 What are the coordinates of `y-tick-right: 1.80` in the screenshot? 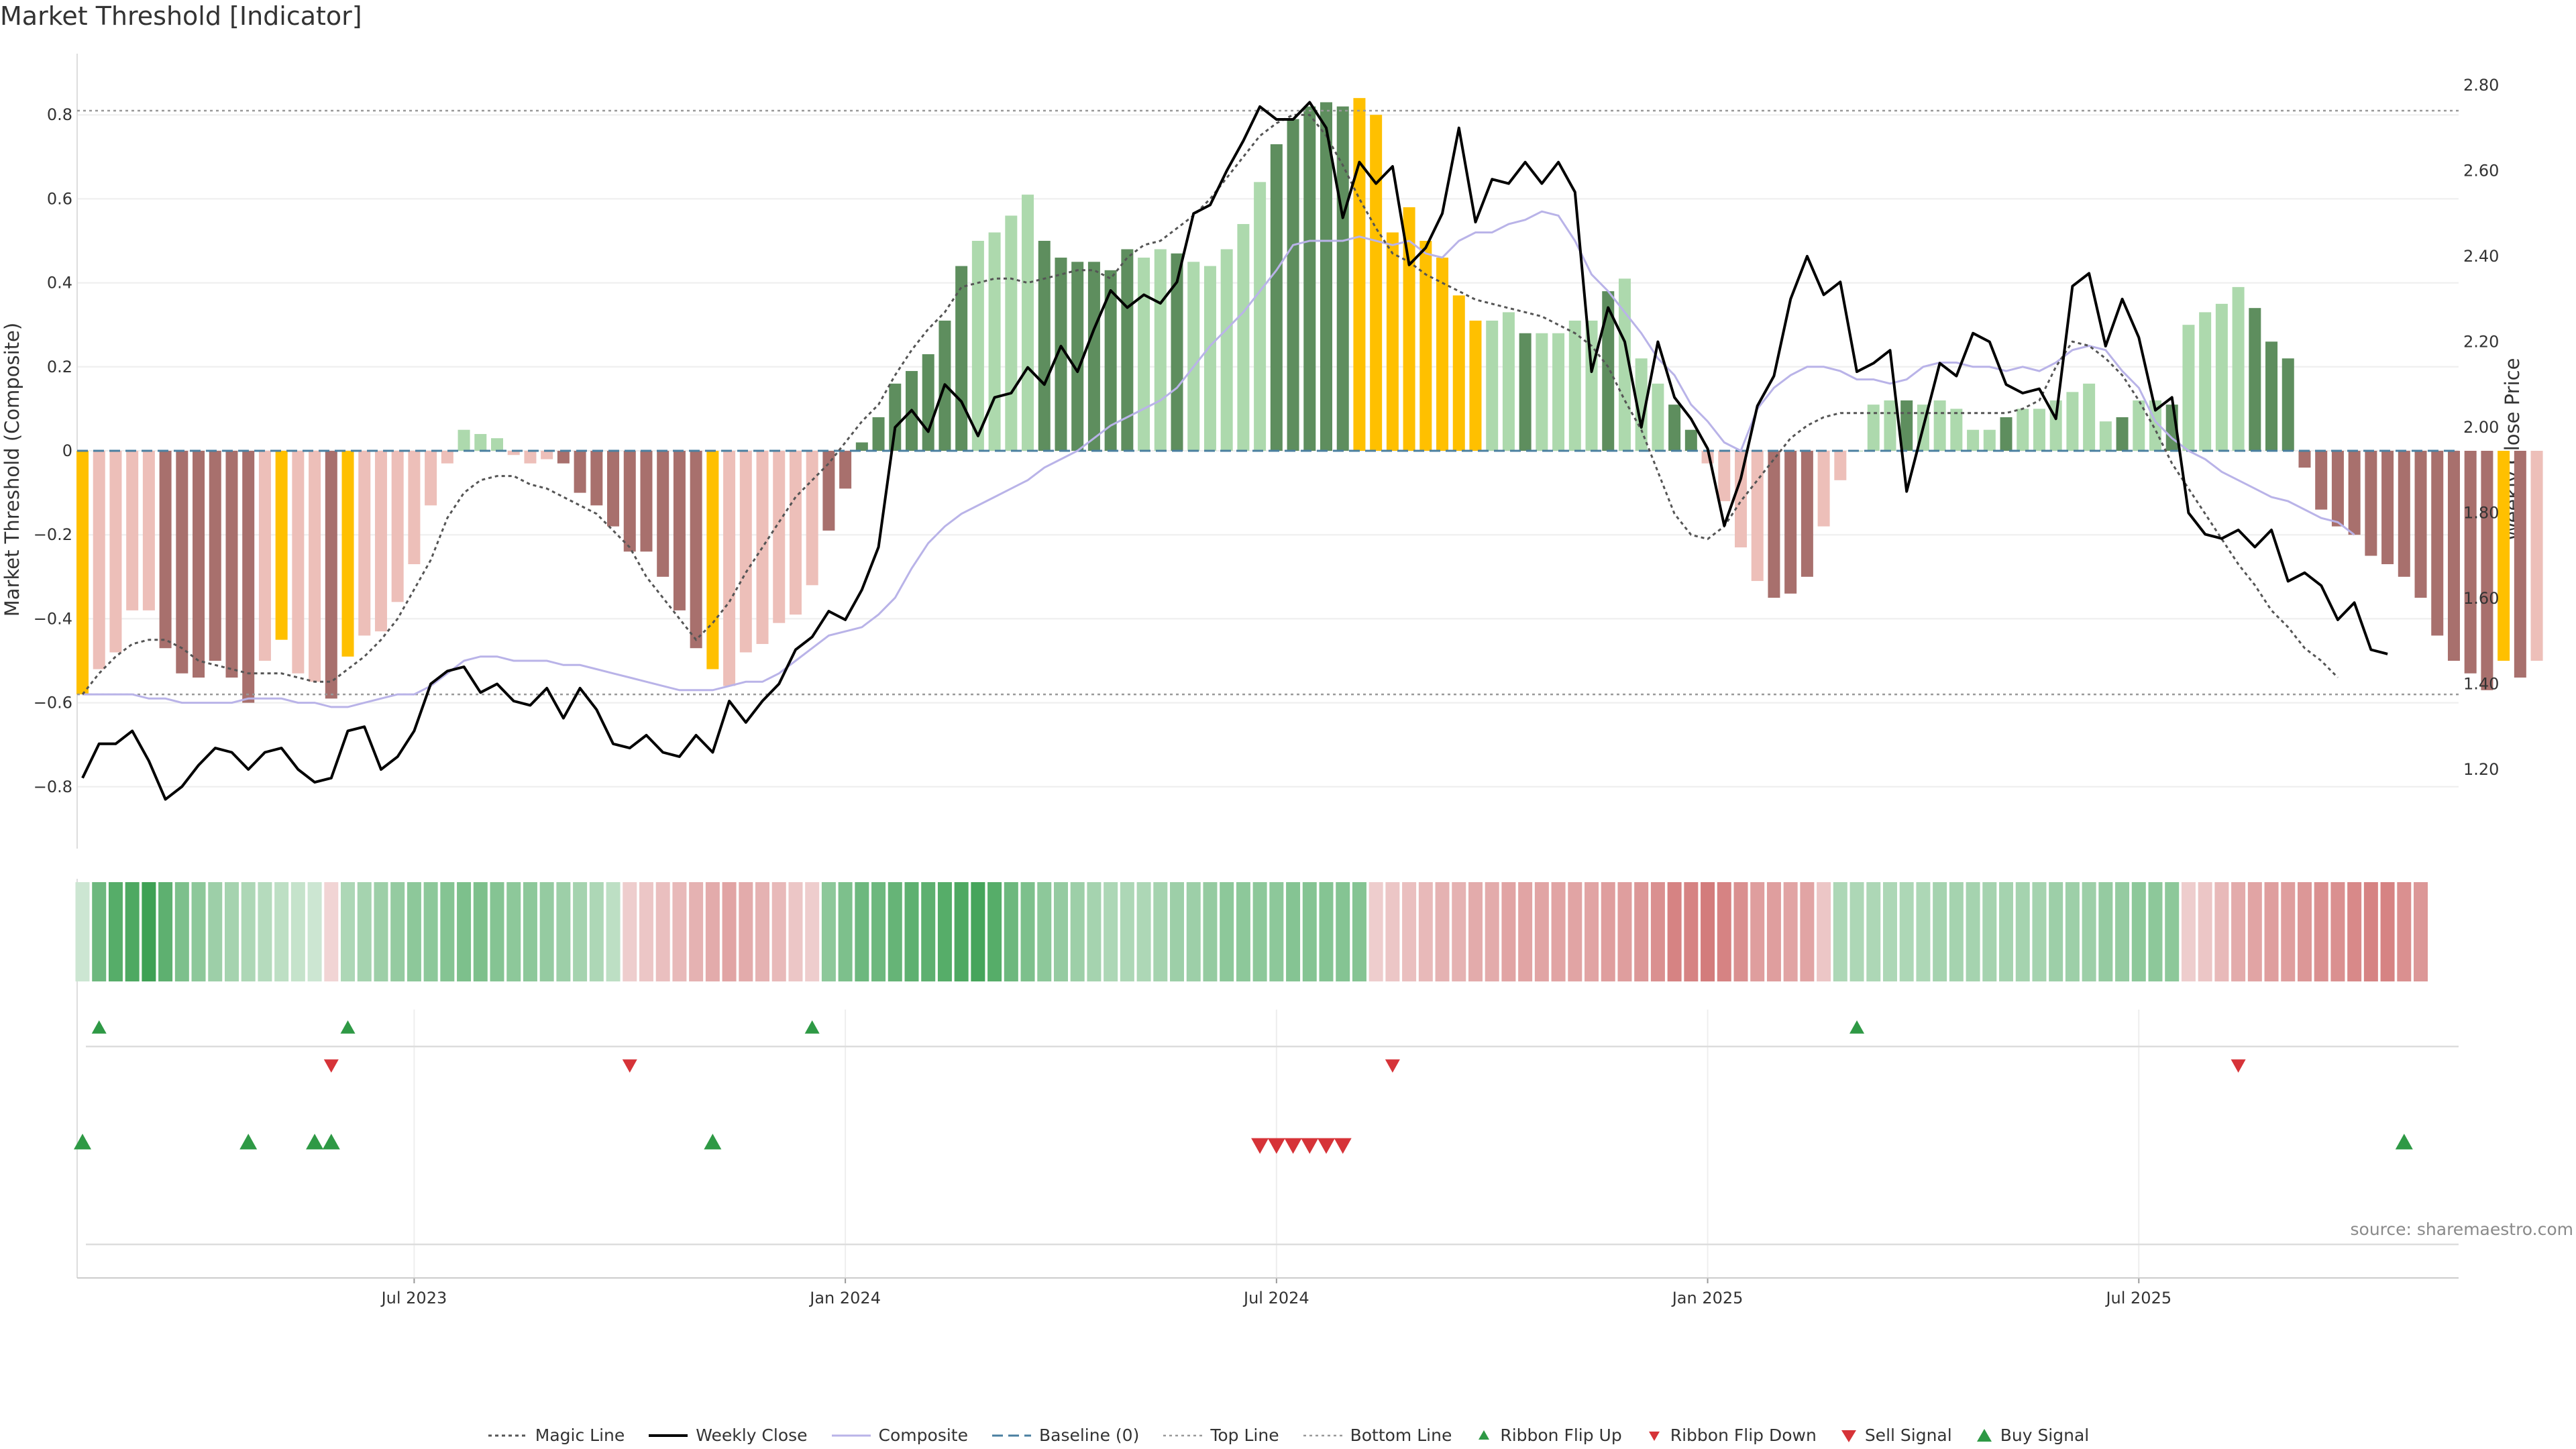 It's located at (2481, 513).